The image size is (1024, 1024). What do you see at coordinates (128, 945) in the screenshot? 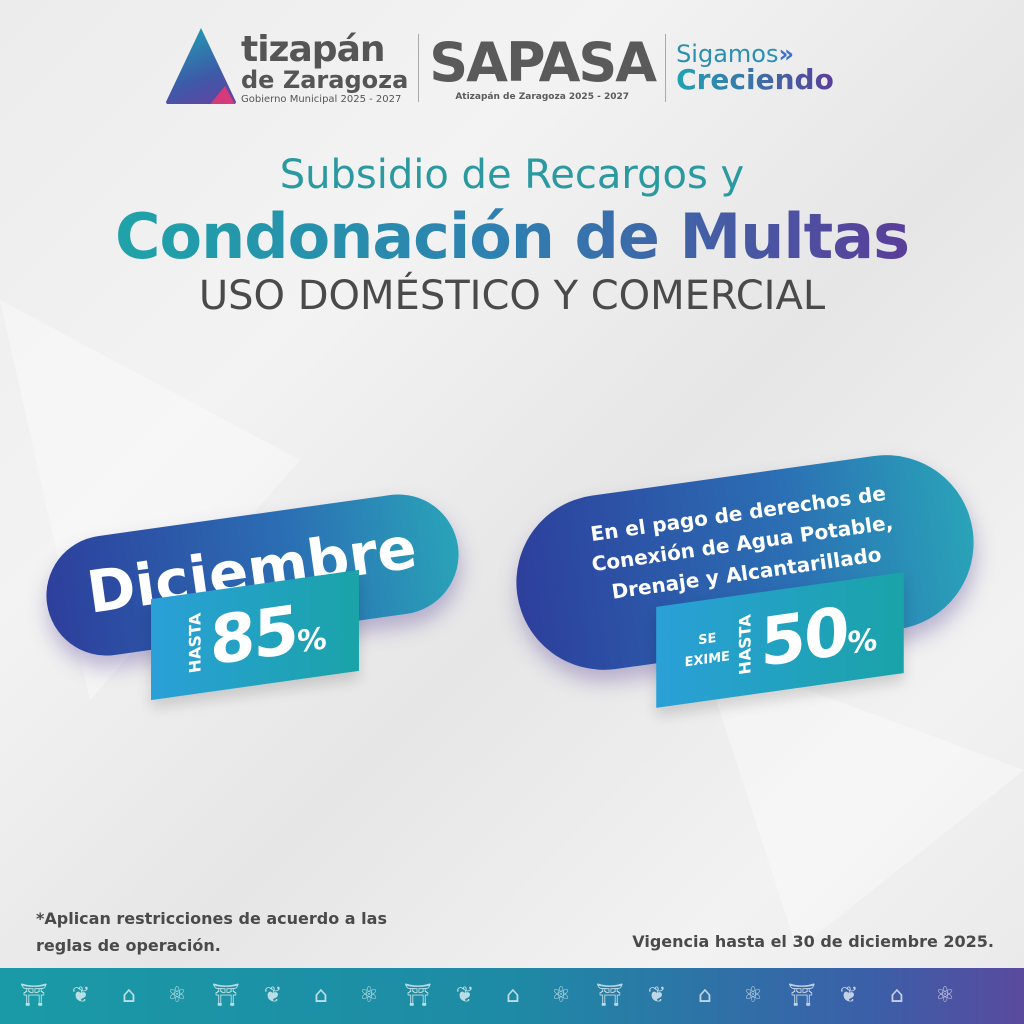
I see `footnote-line: reglas de operación.` at bounding box center [128, 945].